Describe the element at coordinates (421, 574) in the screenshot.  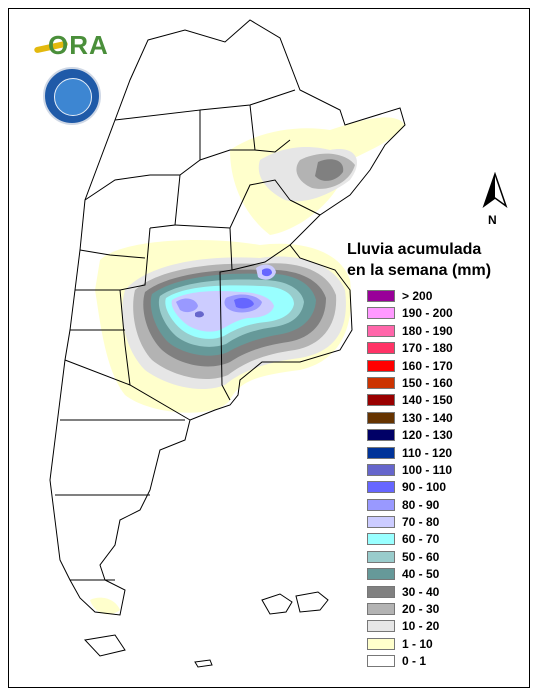
I see `legend-label: 40 - 50` at that location.